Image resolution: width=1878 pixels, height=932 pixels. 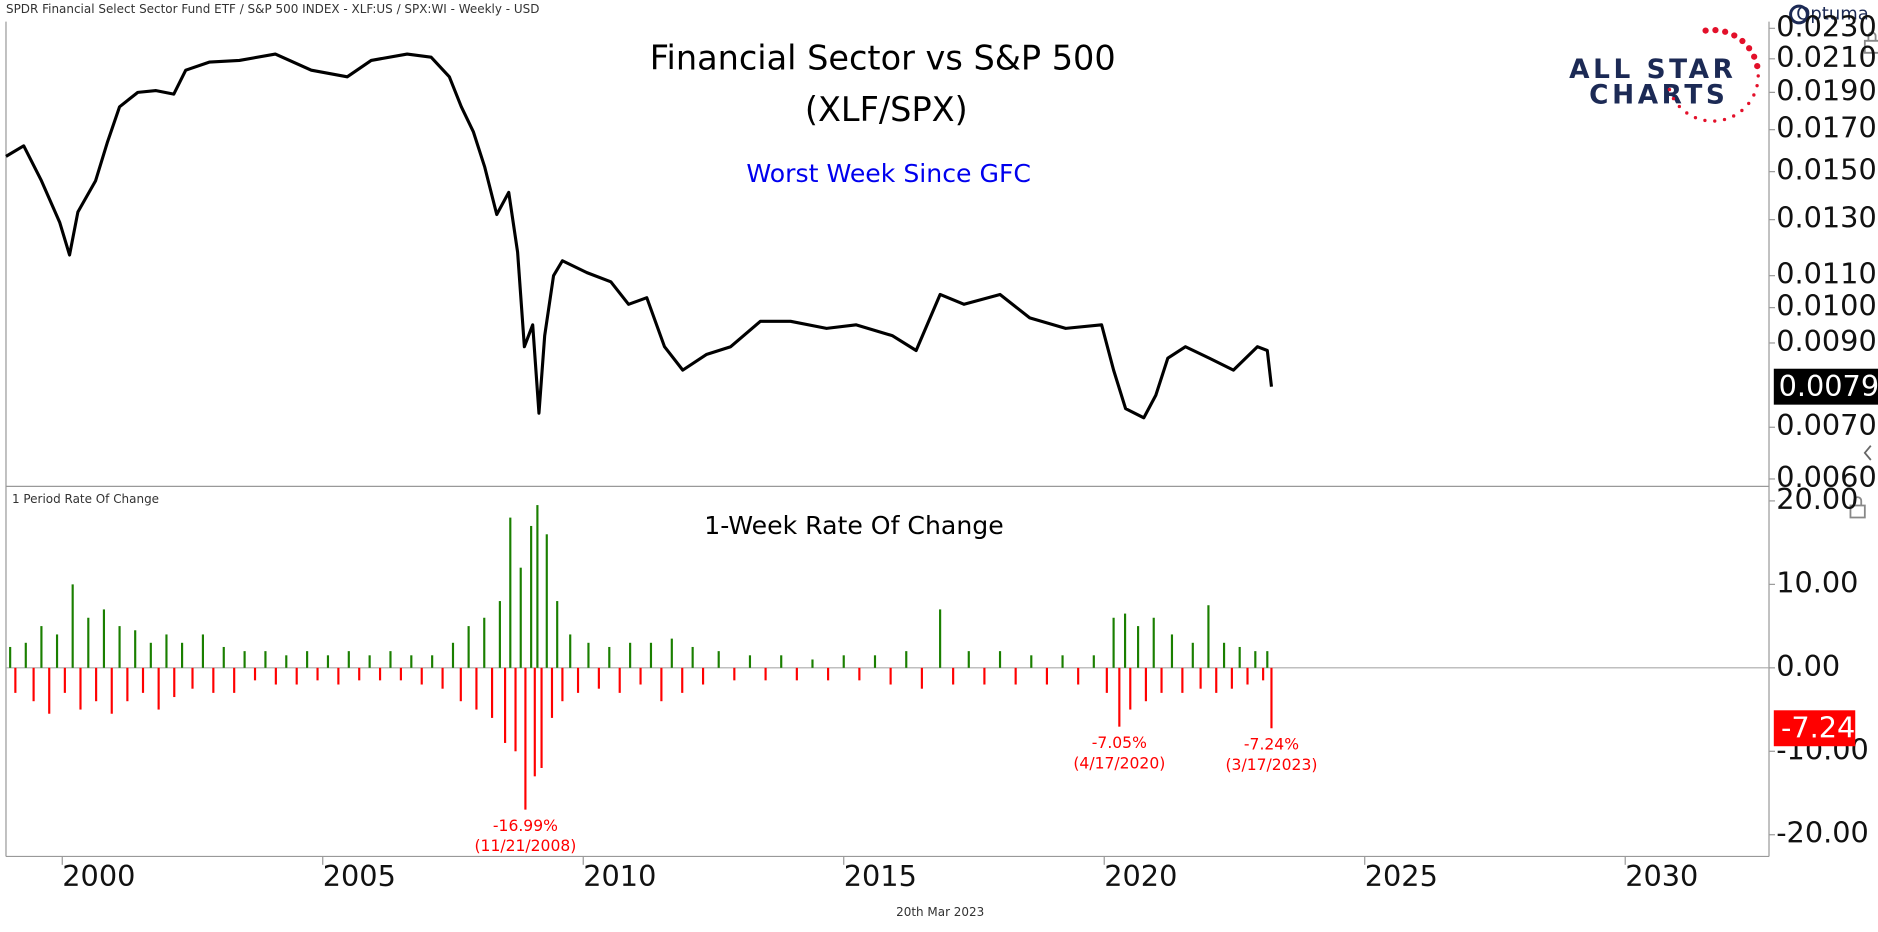 What do you see at coordinates (1828, 386) in the screenshot?
I see `last-value-label: 0.0079` at bounding box center [1828, 386].